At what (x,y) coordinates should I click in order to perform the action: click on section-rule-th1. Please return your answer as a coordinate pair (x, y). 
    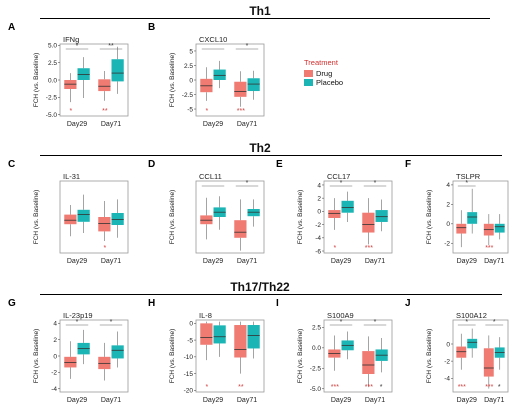
    Looking at the image, I should click on (265, 18).